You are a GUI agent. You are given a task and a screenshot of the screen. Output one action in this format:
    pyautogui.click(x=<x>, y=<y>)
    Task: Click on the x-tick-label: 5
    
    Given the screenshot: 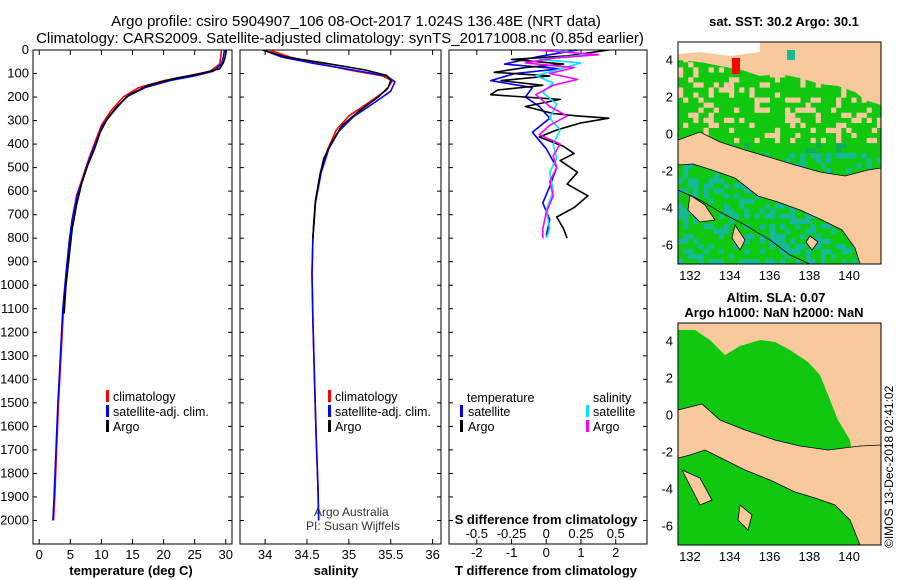 What is the action you would take?
    pyautogui.click(x=70, y=554)
    